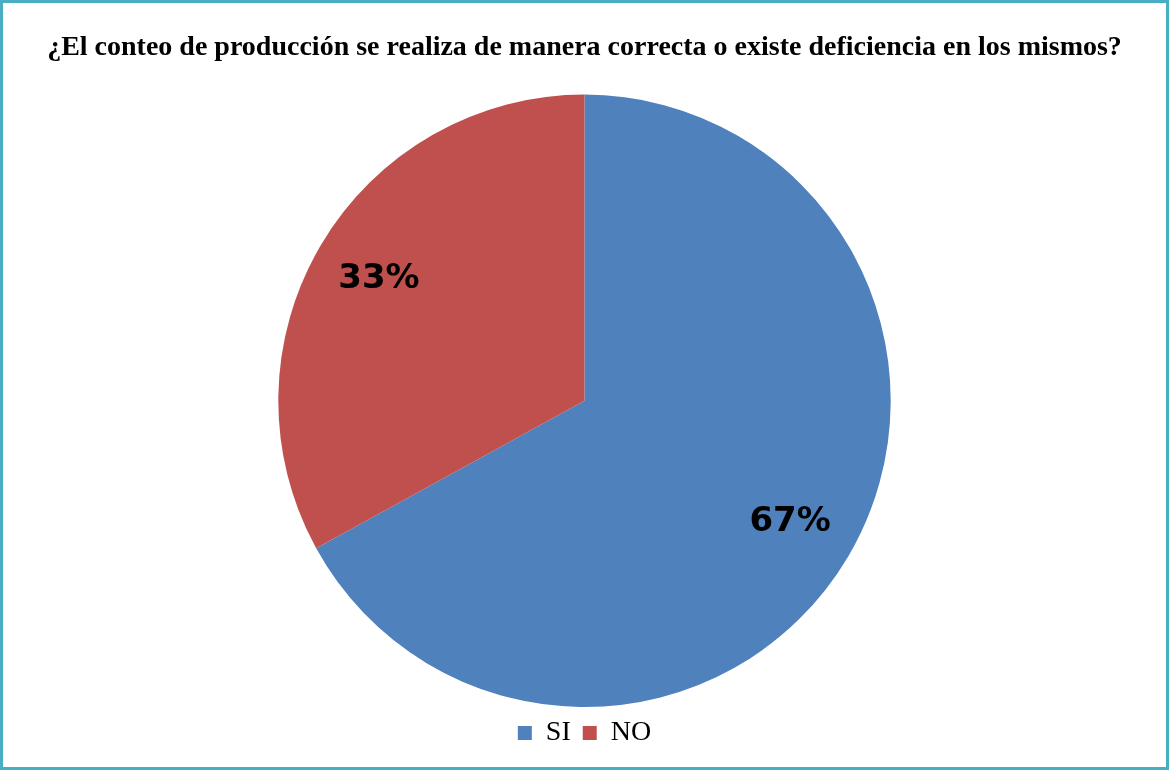 This screenshot has height=770, width=1169. I want to click on data-label: 67%, so click(790, 519).